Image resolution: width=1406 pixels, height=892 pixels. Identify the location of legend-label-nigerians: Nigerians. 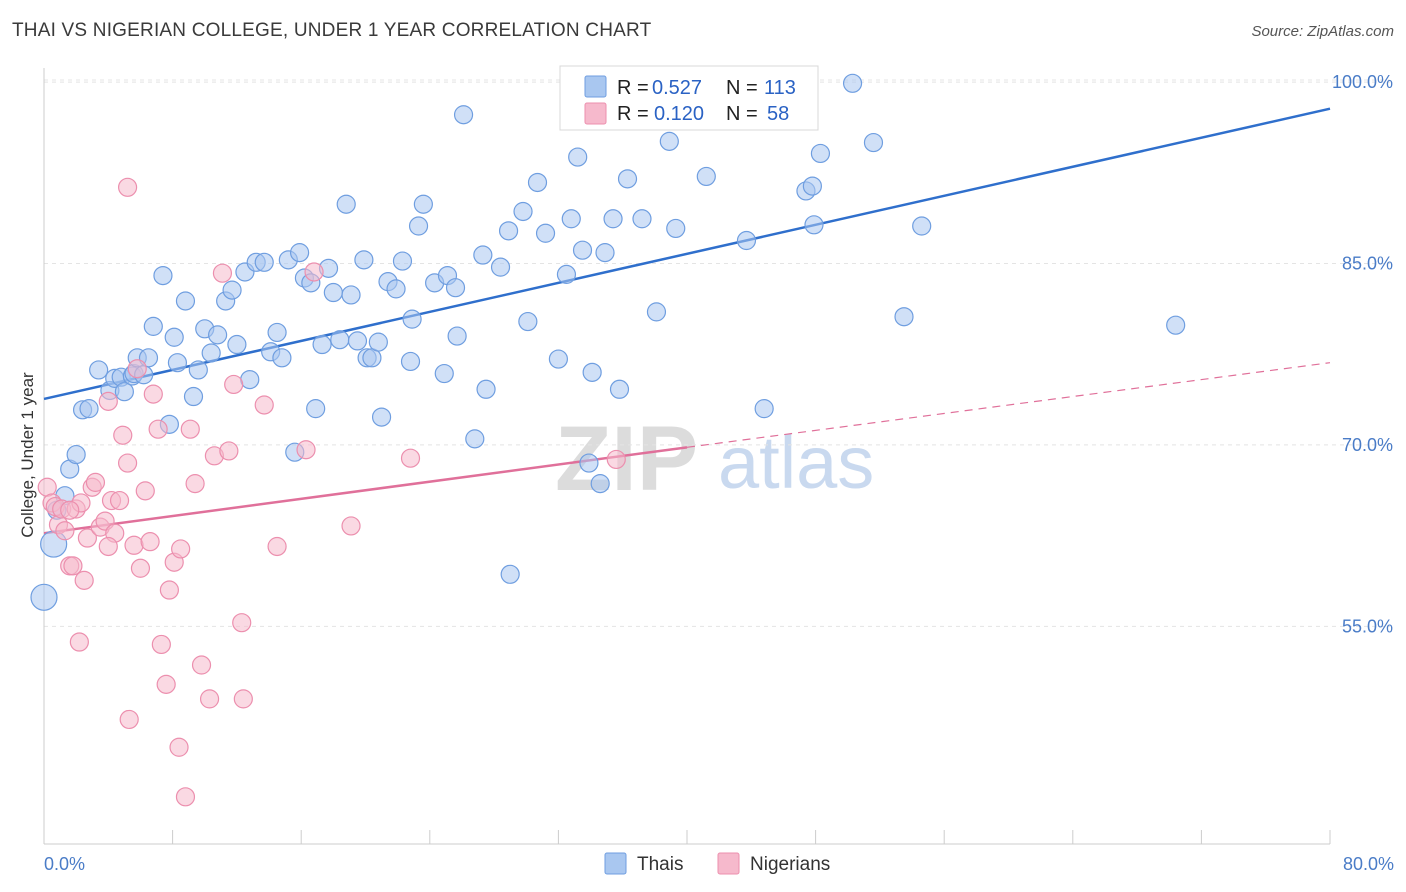
(790, 864).